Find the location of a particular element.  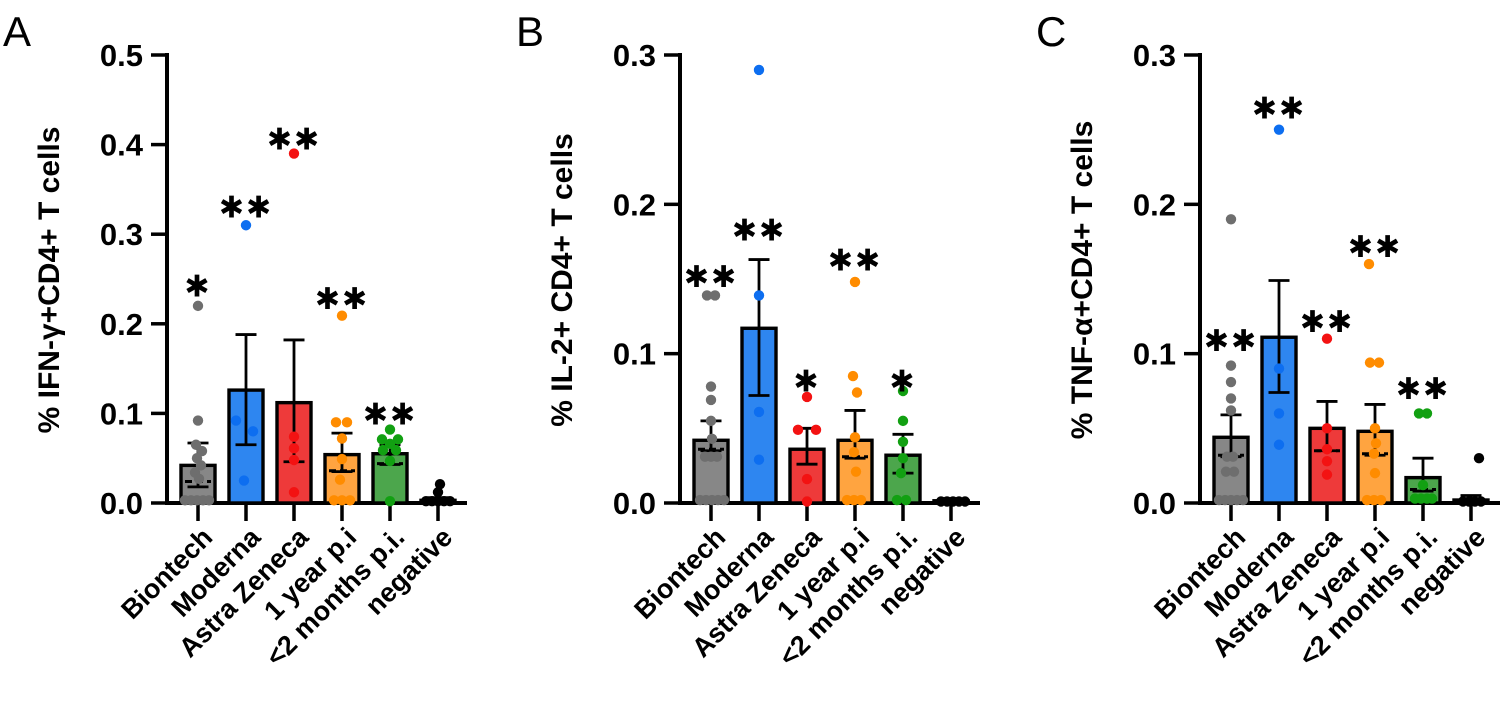

group-C-5: <2 months p.i.✱✱ is located at coordinates (1371, 522).